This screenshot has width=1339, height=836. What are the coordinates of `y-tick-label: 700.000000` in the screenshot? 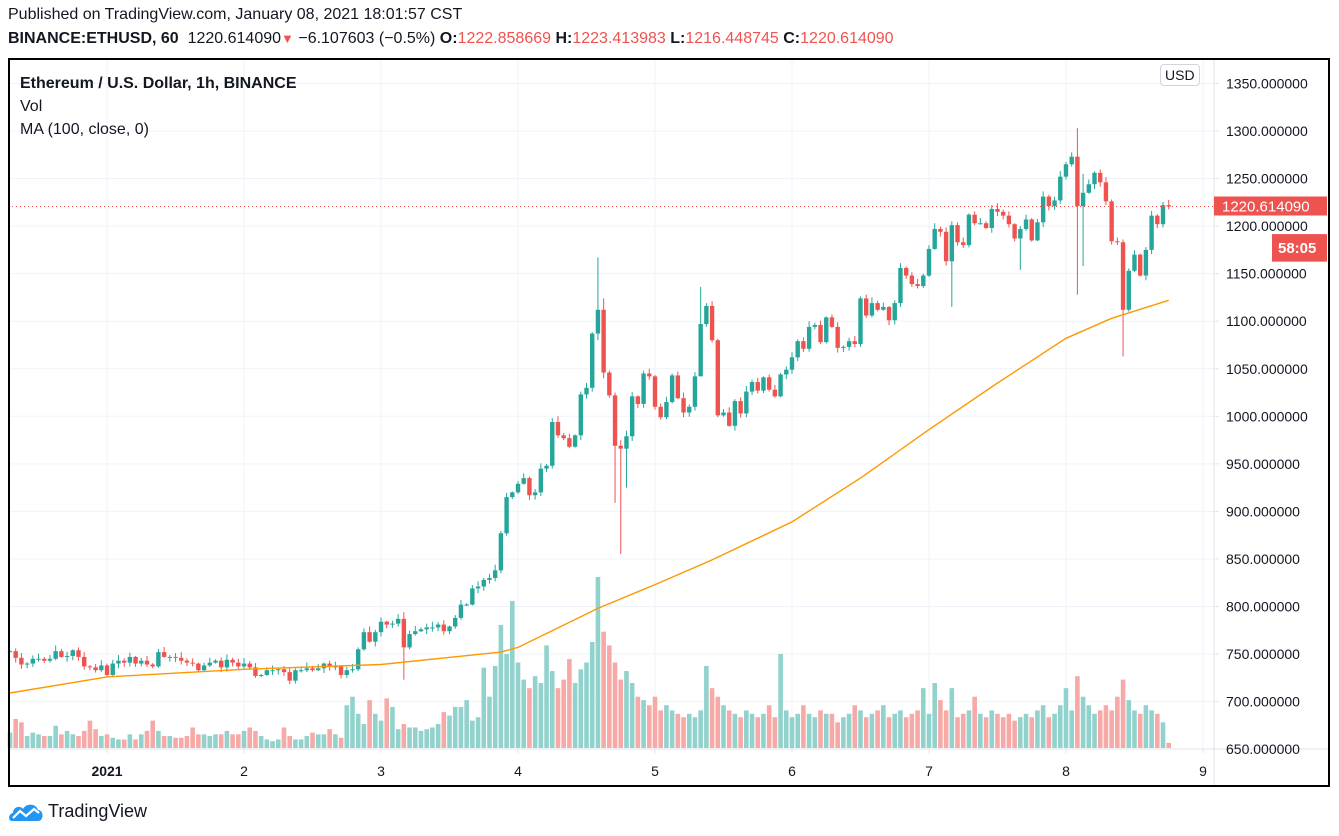 It's located at (1263, 702).